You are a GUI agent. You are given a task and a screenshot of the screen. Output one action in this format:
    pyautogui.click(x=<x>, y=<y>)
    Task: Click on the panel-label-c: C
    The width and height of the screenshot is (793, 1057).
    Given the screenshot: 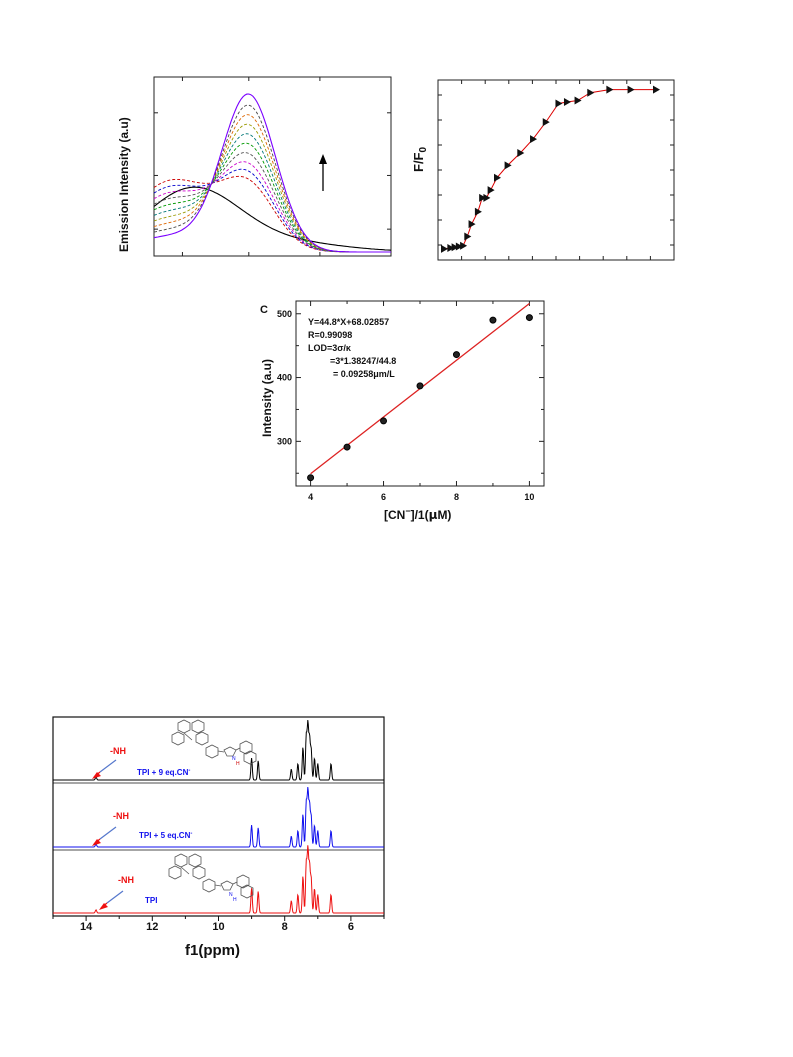 What is the action you would take?
    pyautogui.click(x=264, y=310)
    